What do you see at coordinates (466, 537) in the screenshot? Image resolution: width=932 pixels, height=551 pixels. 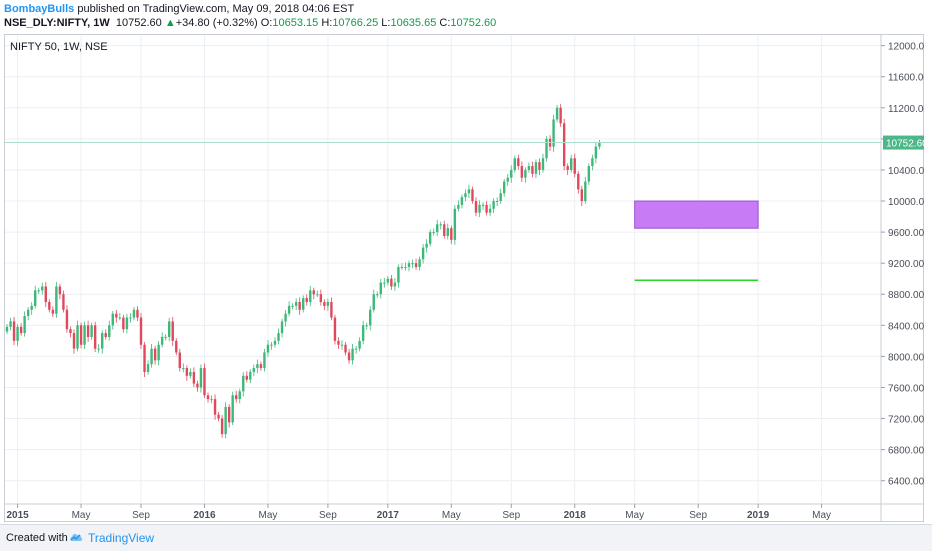 I see `footer-bar: Created with TradingView` at bounding box center [466, 537].